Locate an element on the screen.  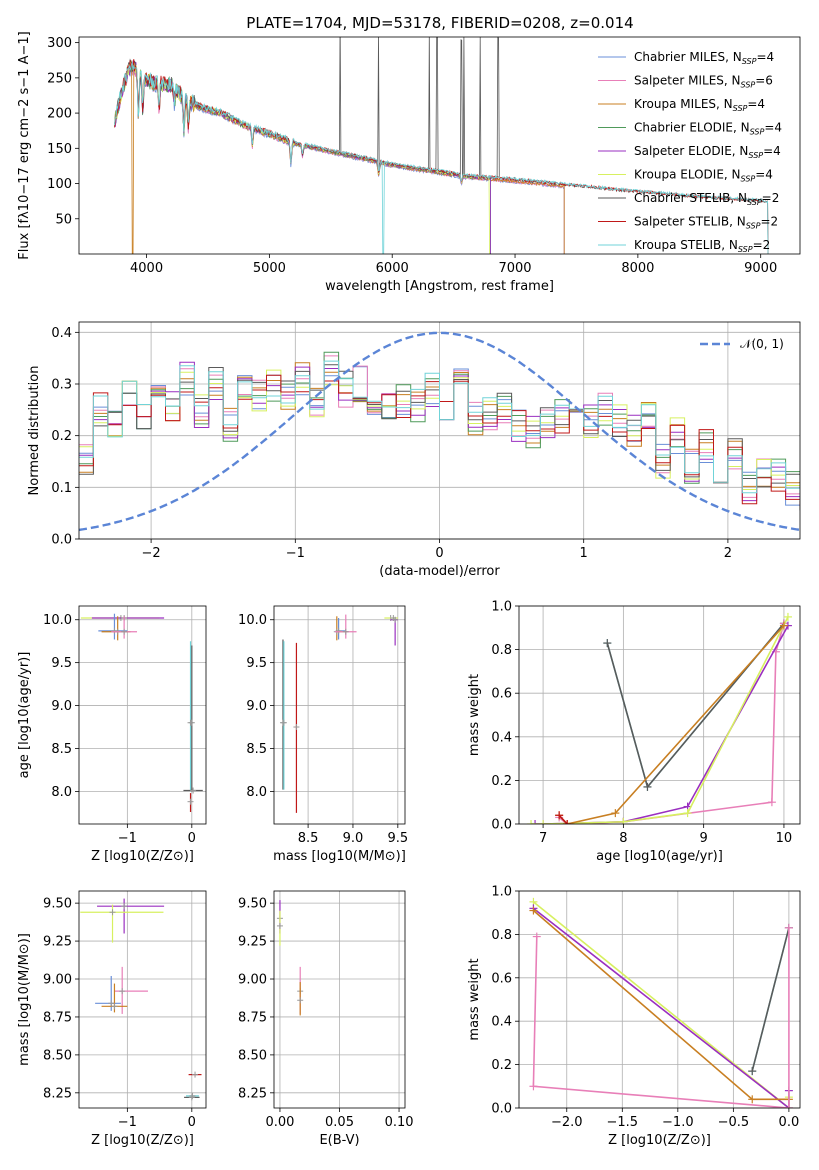
errorbar-kroupa-elodie is located at coordinates (122, 923).